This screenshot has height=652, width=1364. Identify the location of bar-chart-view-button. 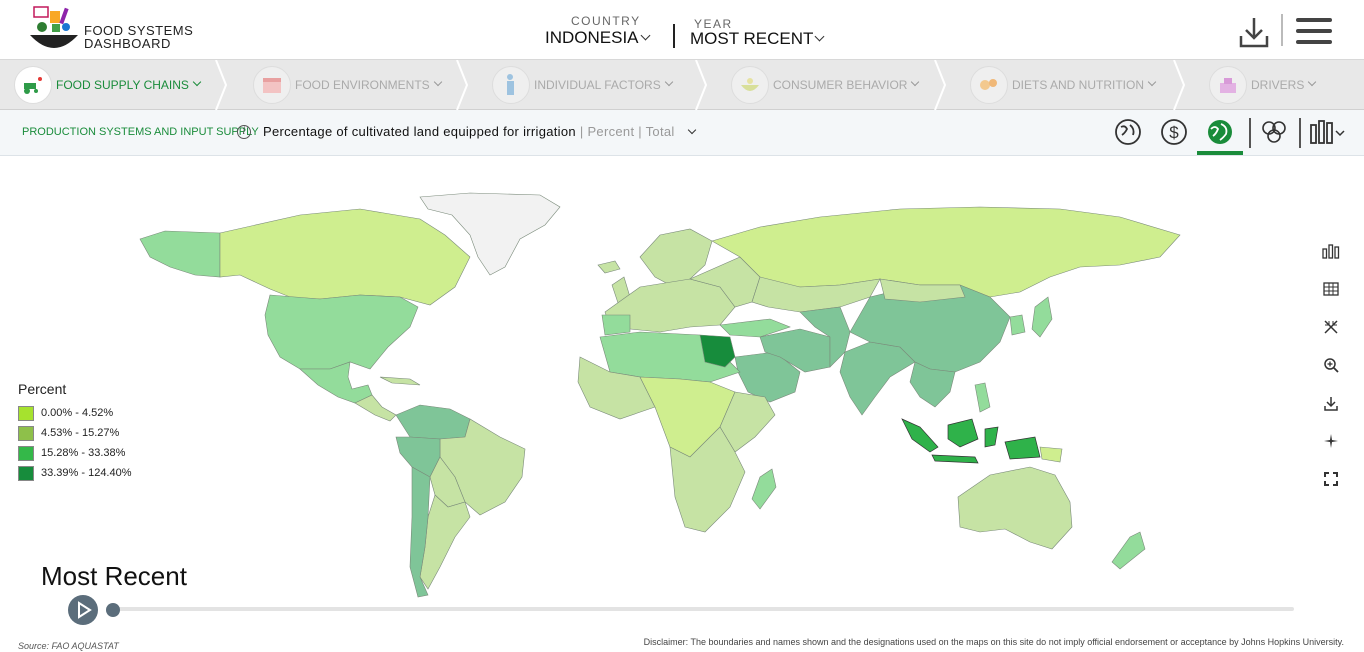
(1331, 132).